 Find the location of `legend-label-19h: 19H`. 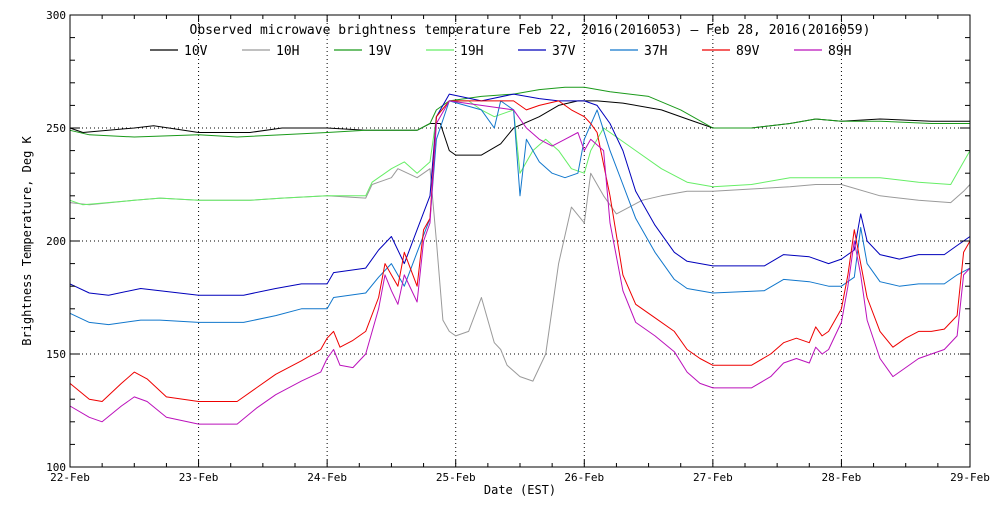

legend-label-19h: 19H is located at coordinates (471, 51).